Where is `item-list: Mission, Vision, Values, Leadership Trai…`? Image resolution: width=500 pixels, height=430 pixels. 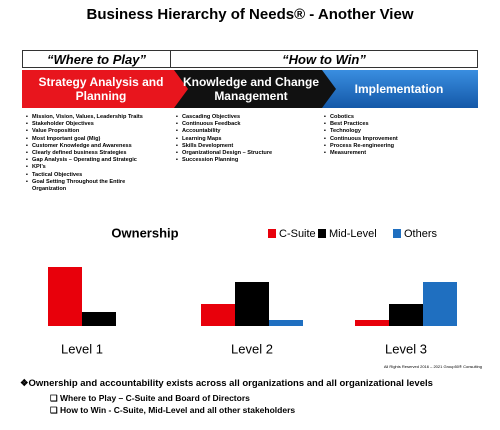 item-list: Mission, Vision, Values, Leadership Trai… is located at coordinates (91, 153).